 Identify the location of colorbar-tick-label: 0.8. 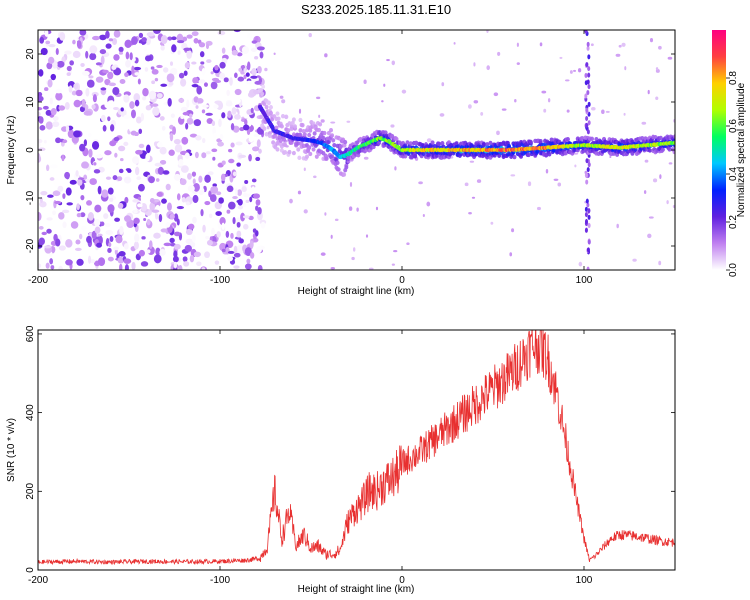
(733, 78).